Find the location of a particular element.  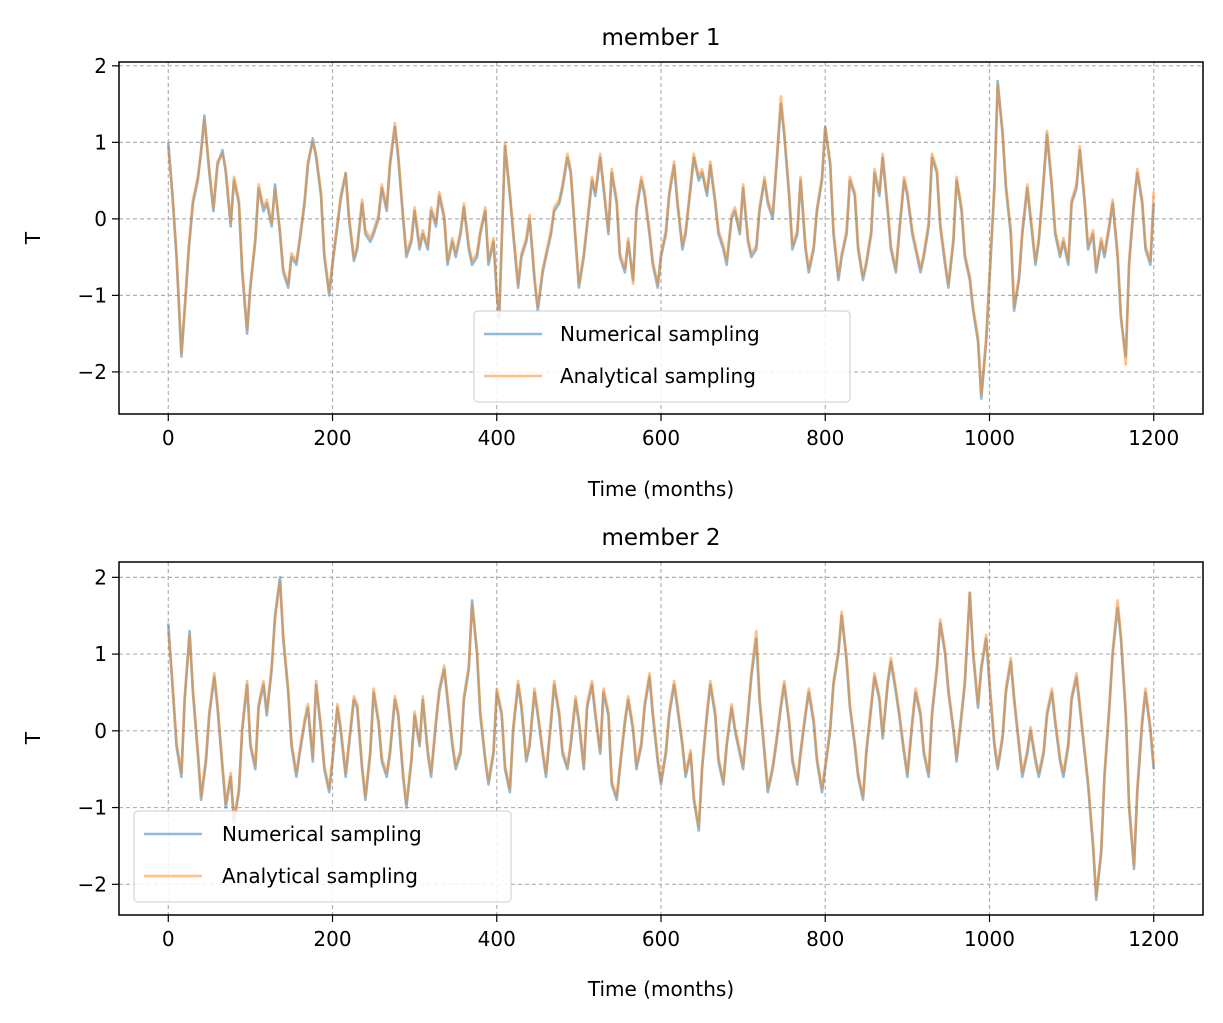

subplot-title: member 1 is located at coordinates (660, 38).